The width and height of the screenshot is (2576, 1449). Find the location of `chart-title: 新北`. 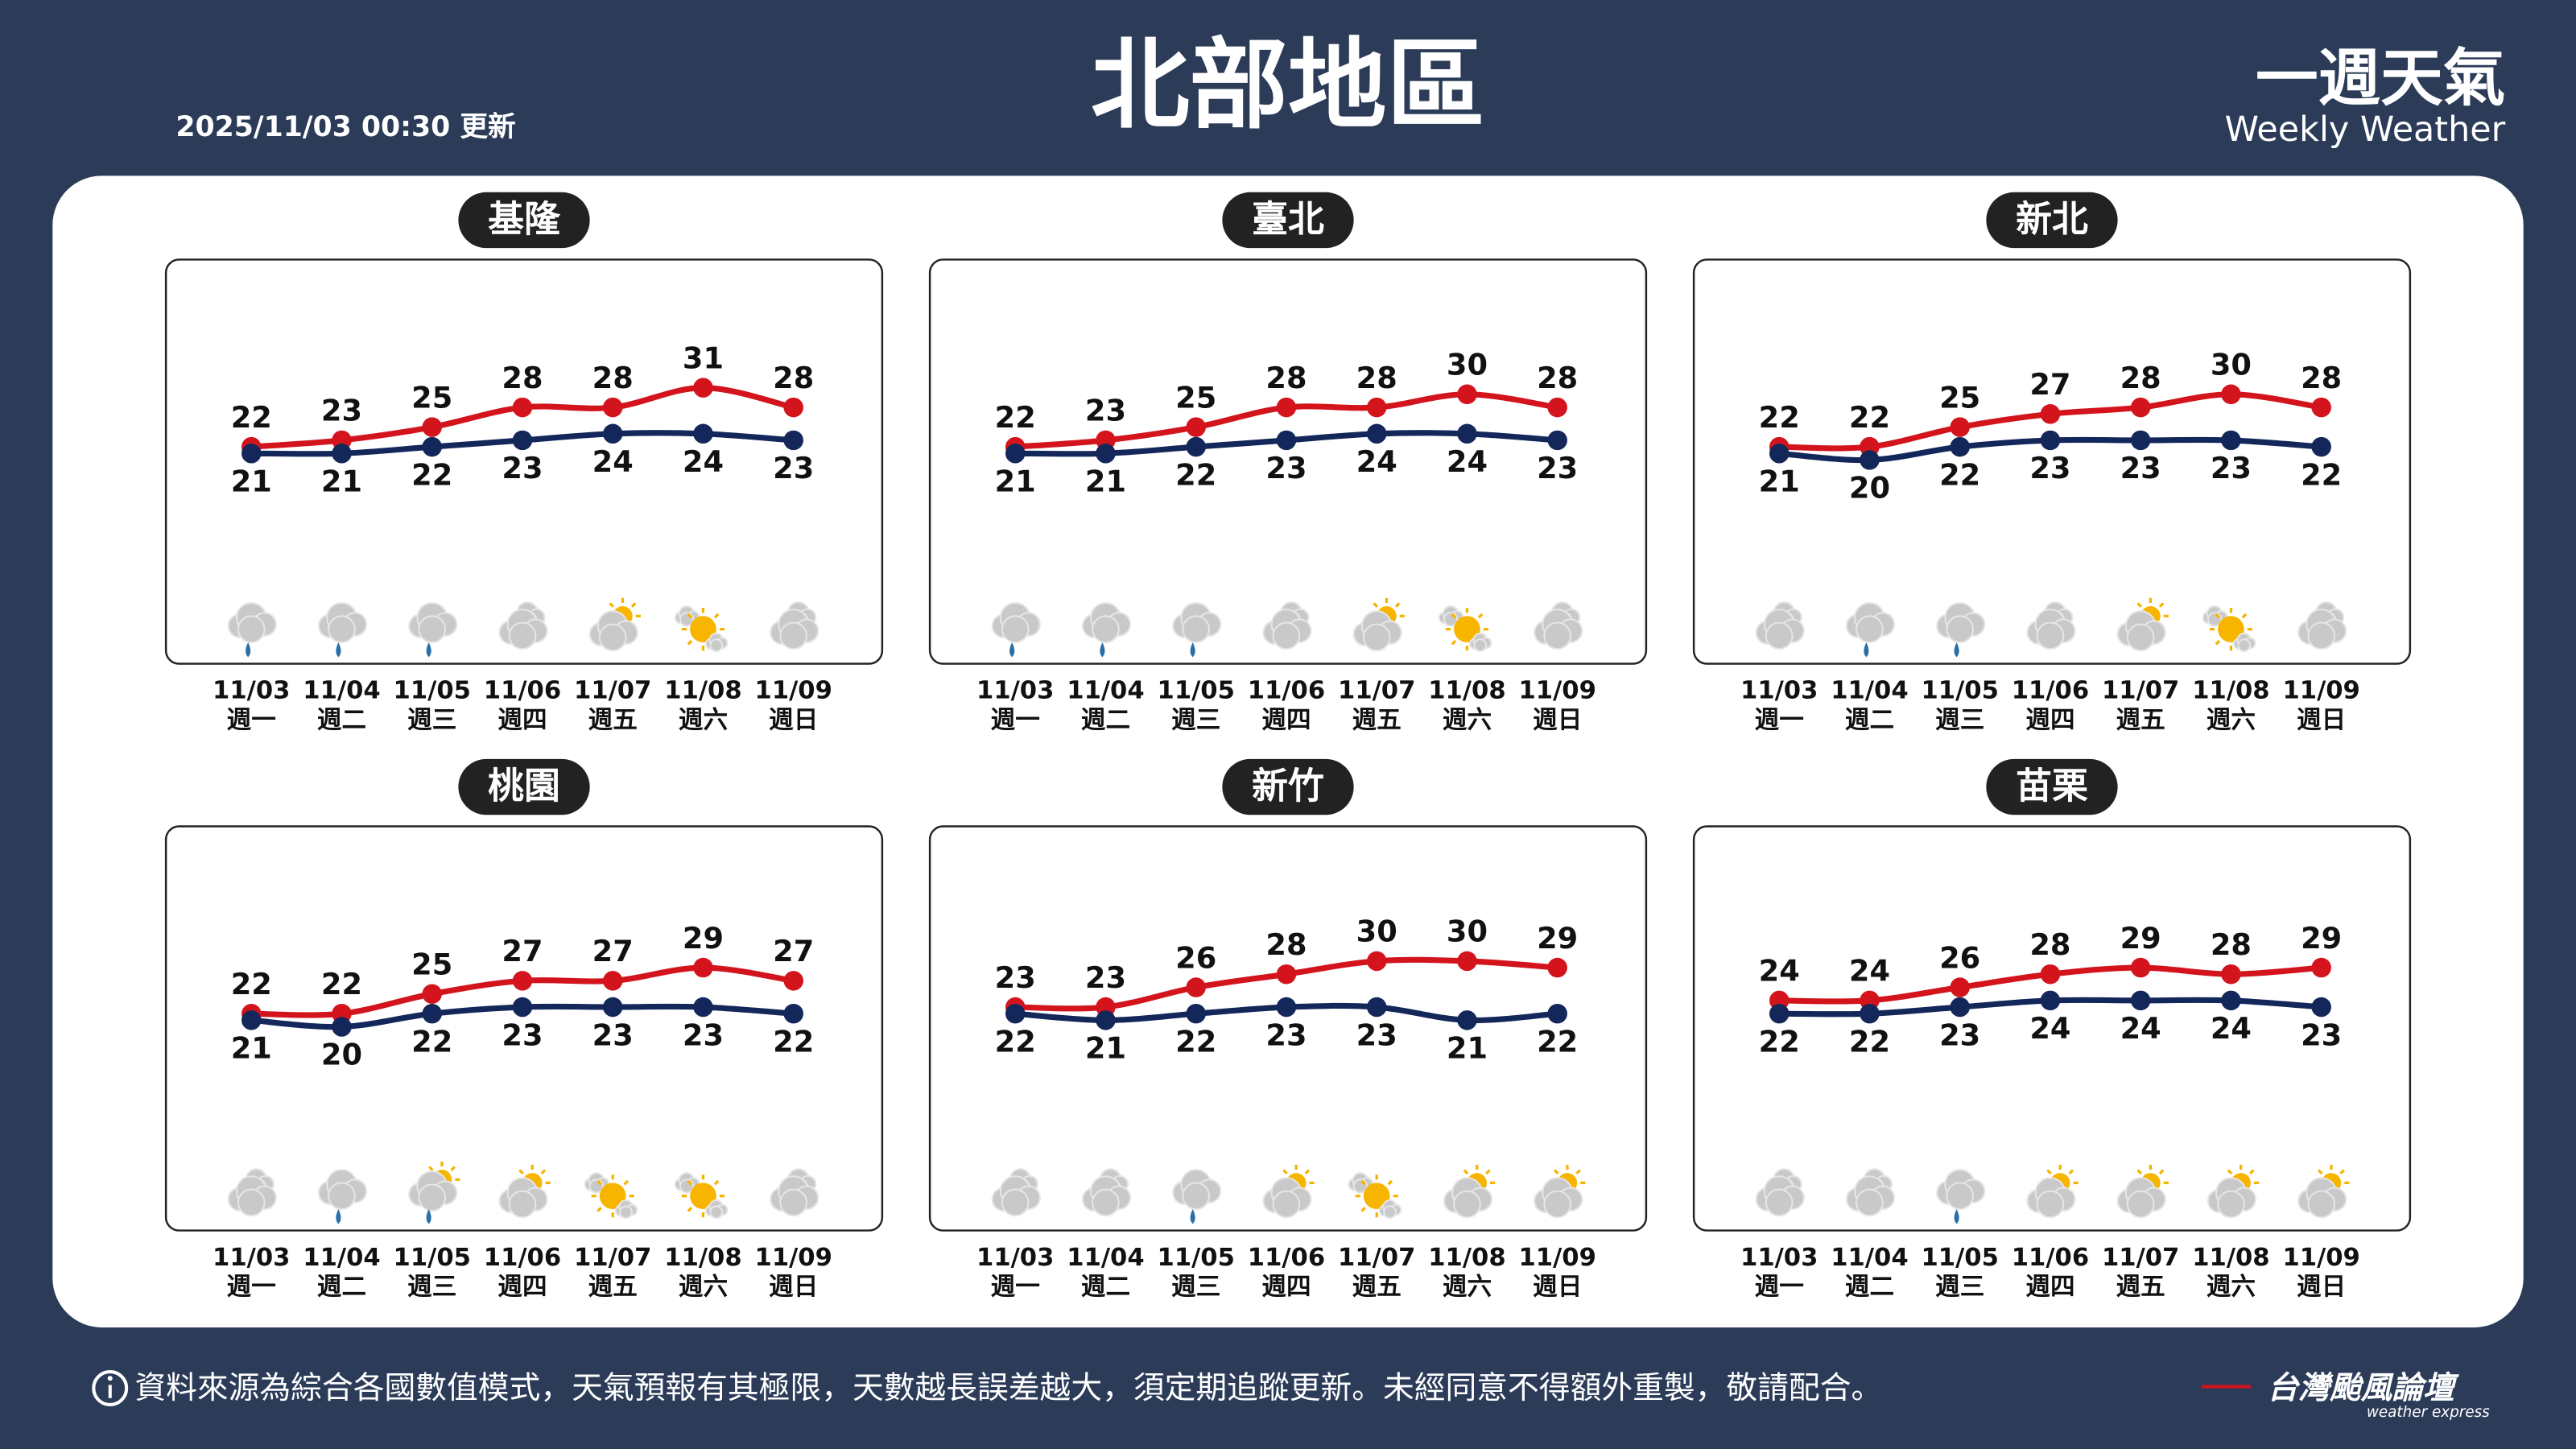

chart-title: 新北 is located at coordinates (2052, 219).